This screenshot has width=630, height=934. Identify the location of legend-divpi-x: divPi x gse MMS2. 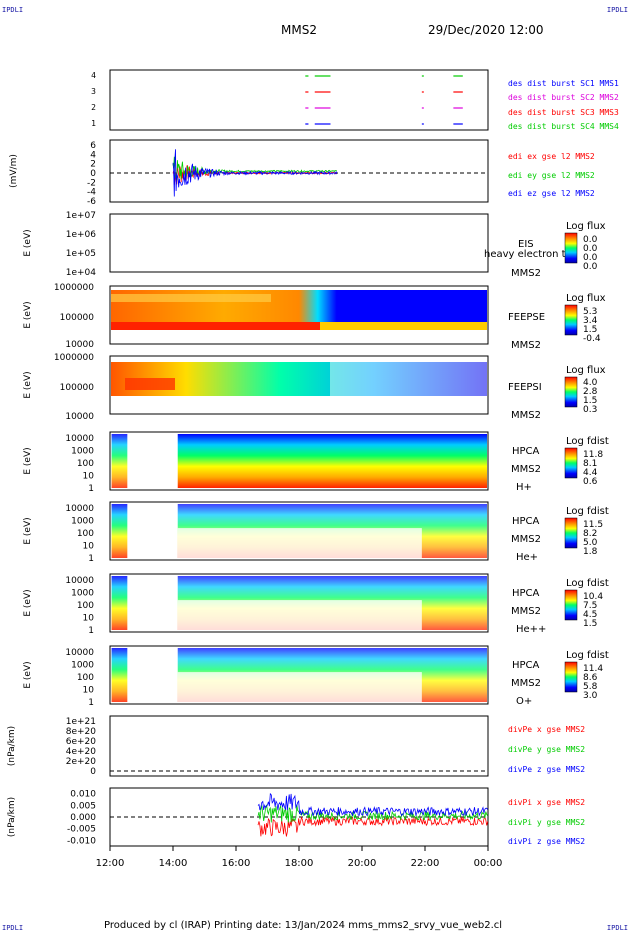
(546, 802).